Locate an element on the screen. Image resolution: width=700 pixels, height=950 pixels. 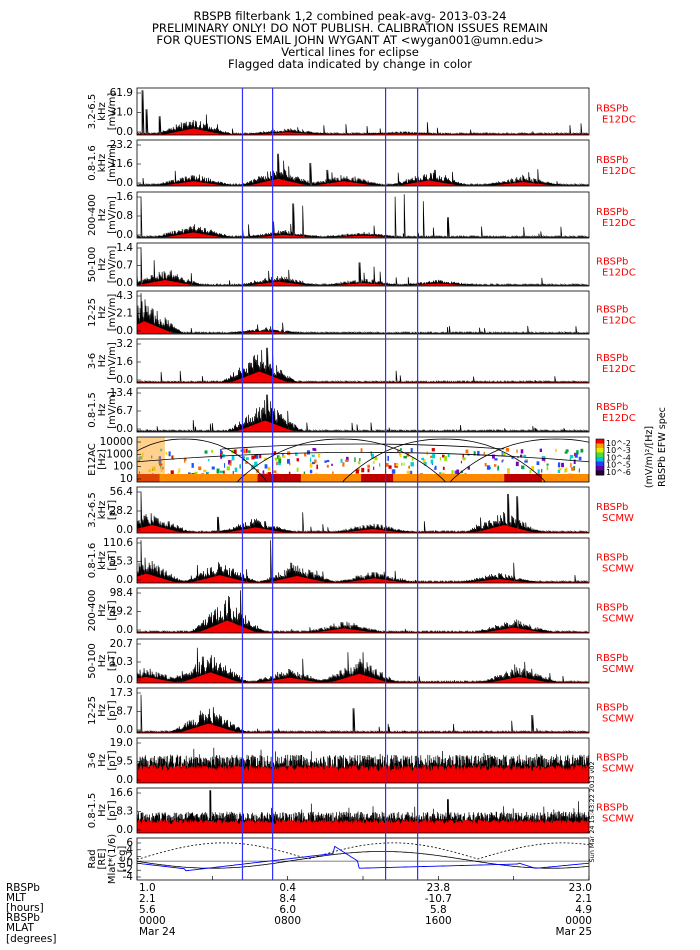
y-axis-label: E12AC is located at coordinates (92, 459).